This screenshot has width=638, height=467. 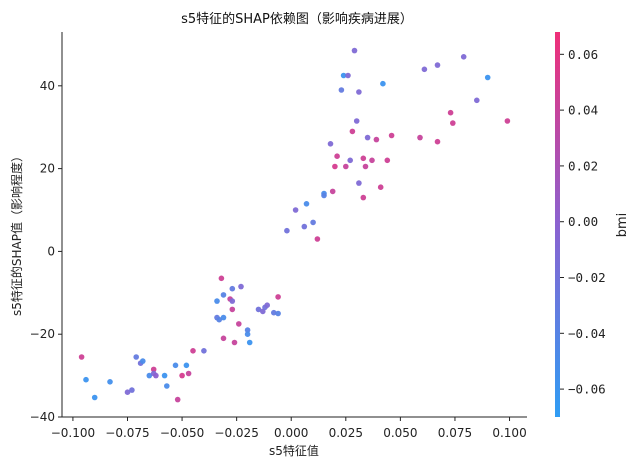 What do you see at coordinates (127, 433) in the screenshot?
I see `x-tick-label: −0.075` at bounding box center [127, 433].